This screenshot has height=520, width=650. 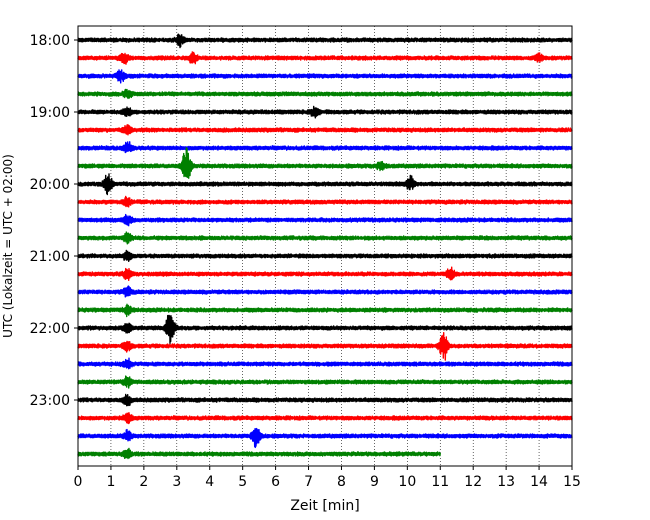 What do you see at coordinates (50, 329) in the screenshot?
I see `y-tick-label: 22:00` at bounding box center [50, 329].